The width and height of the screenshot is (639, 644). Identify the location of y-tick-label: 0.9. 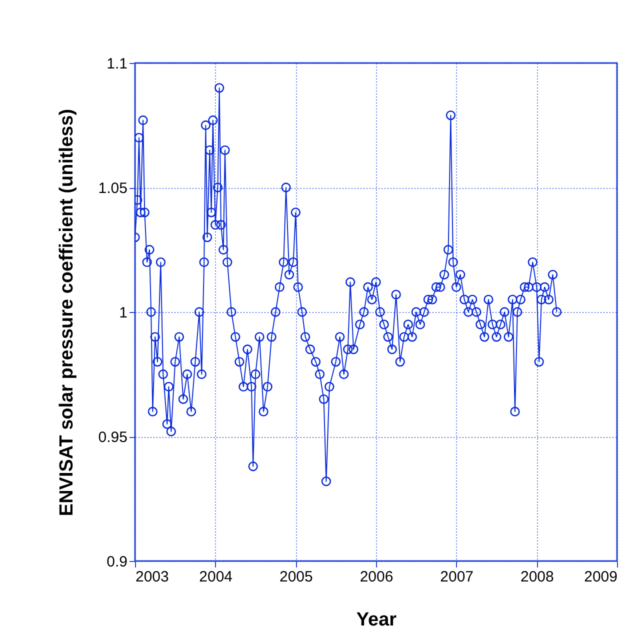
(117, 562).